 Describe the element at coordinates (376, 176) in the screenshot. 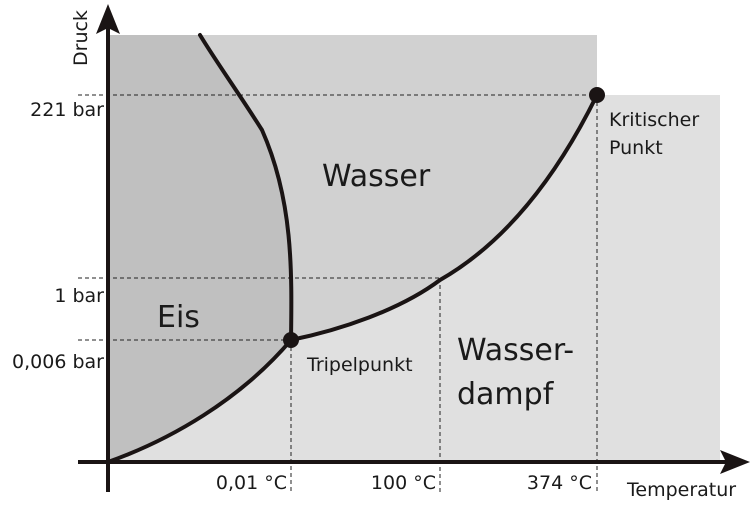

I see `region-label-water: Wasser` at that location.